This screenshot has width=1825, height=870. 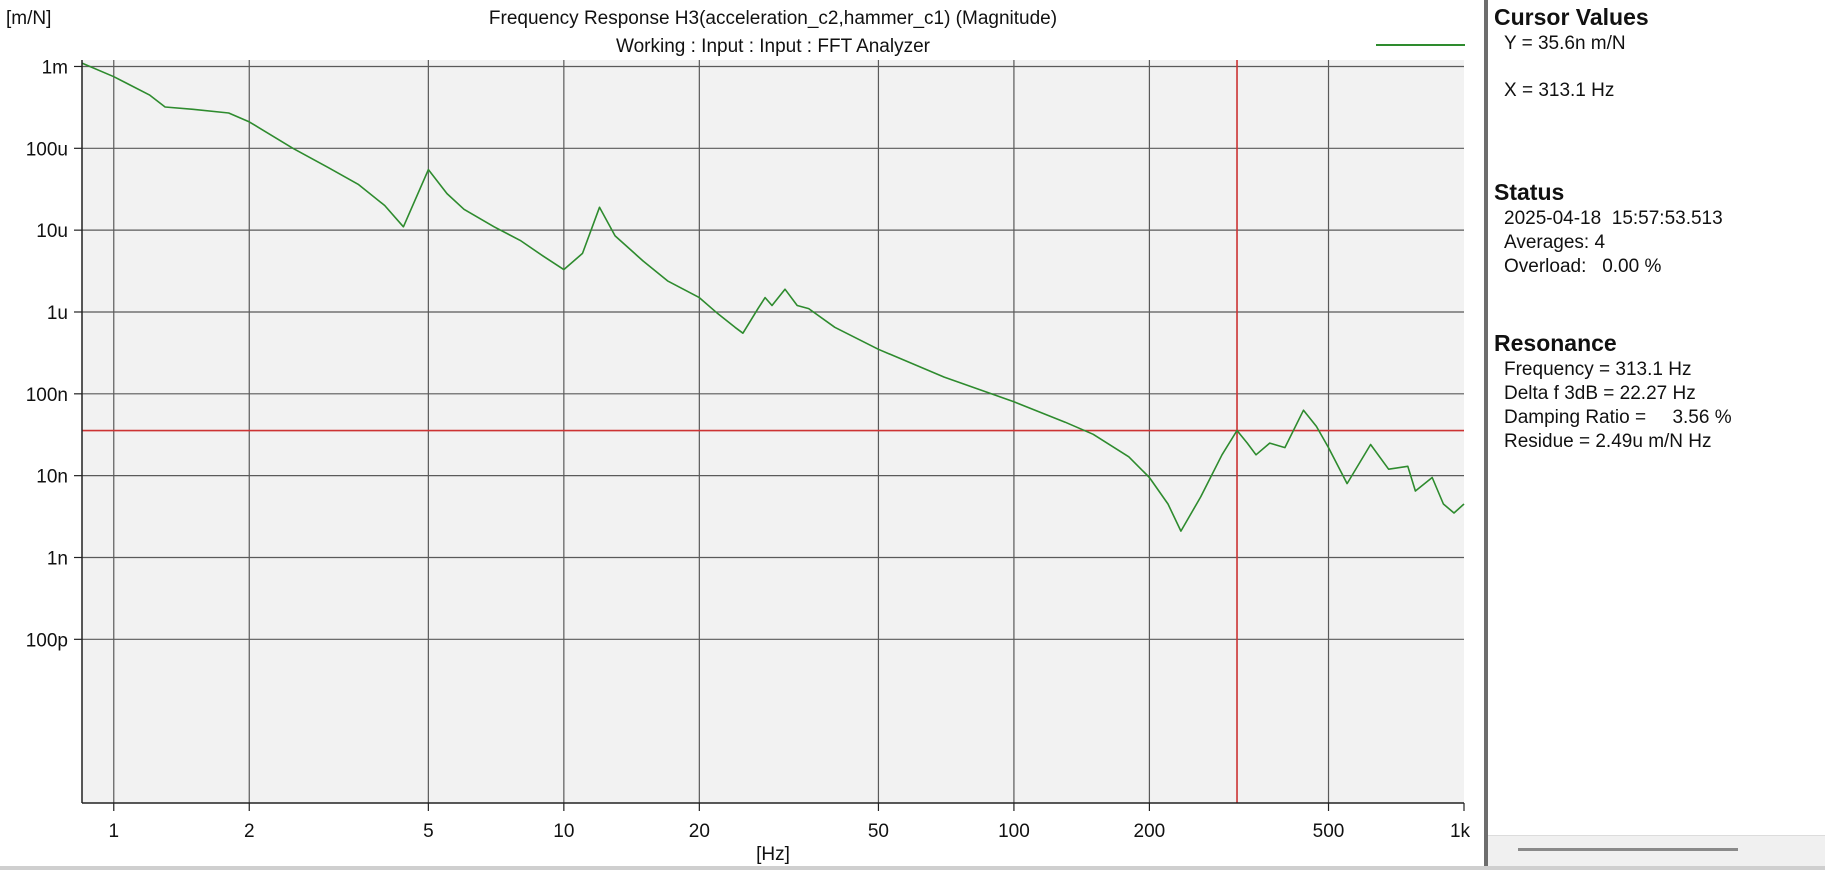 What do you see at coordinates (1600, 393) in the screenshot?
I see `resonance-delta-f: Delta f 3dB = 22.27 Hz` at bounding box center [1600, 393].